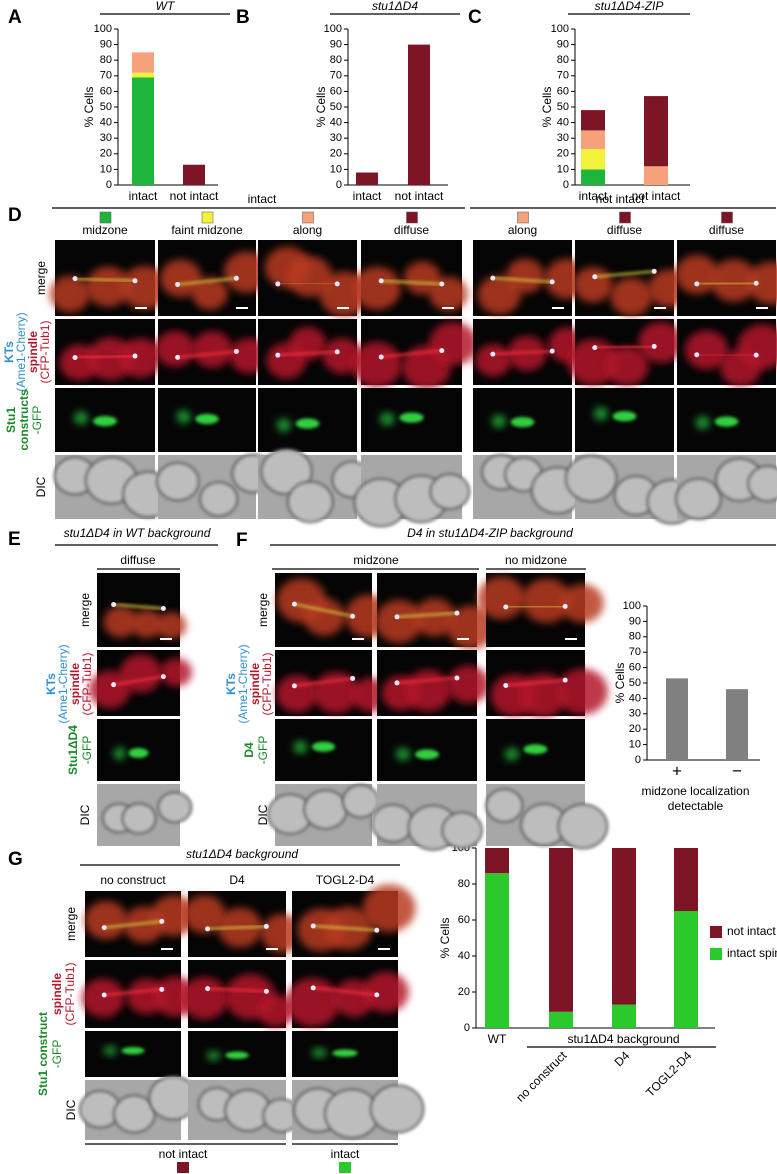 Image resolution: width=777 pixels, height=1174 pixels. Describe the element at coordinates (105, 217) in the screenshot. I see `category-swatch` at that location.